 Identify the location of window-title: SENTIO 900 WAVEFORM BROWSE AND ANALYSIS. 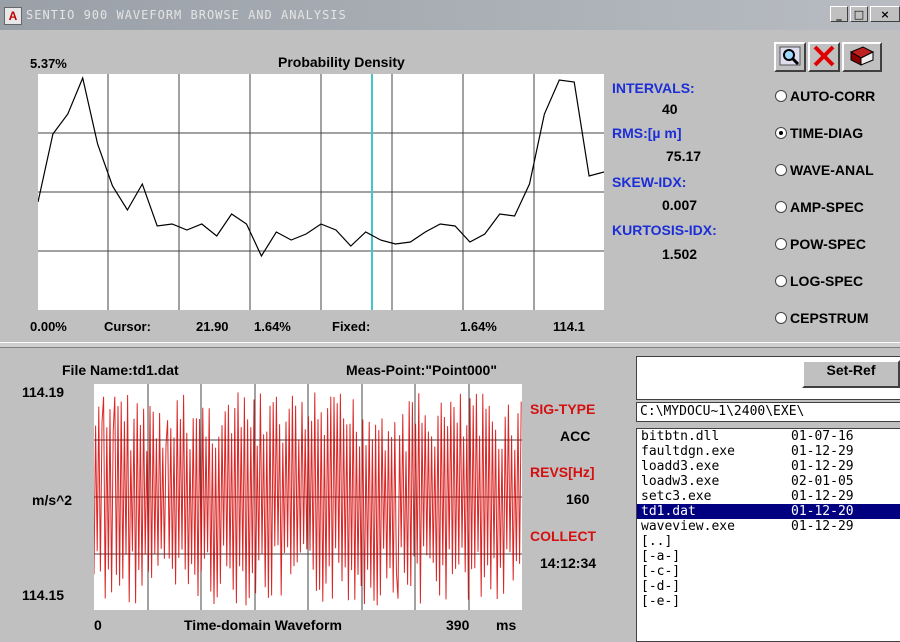
(186, 15).